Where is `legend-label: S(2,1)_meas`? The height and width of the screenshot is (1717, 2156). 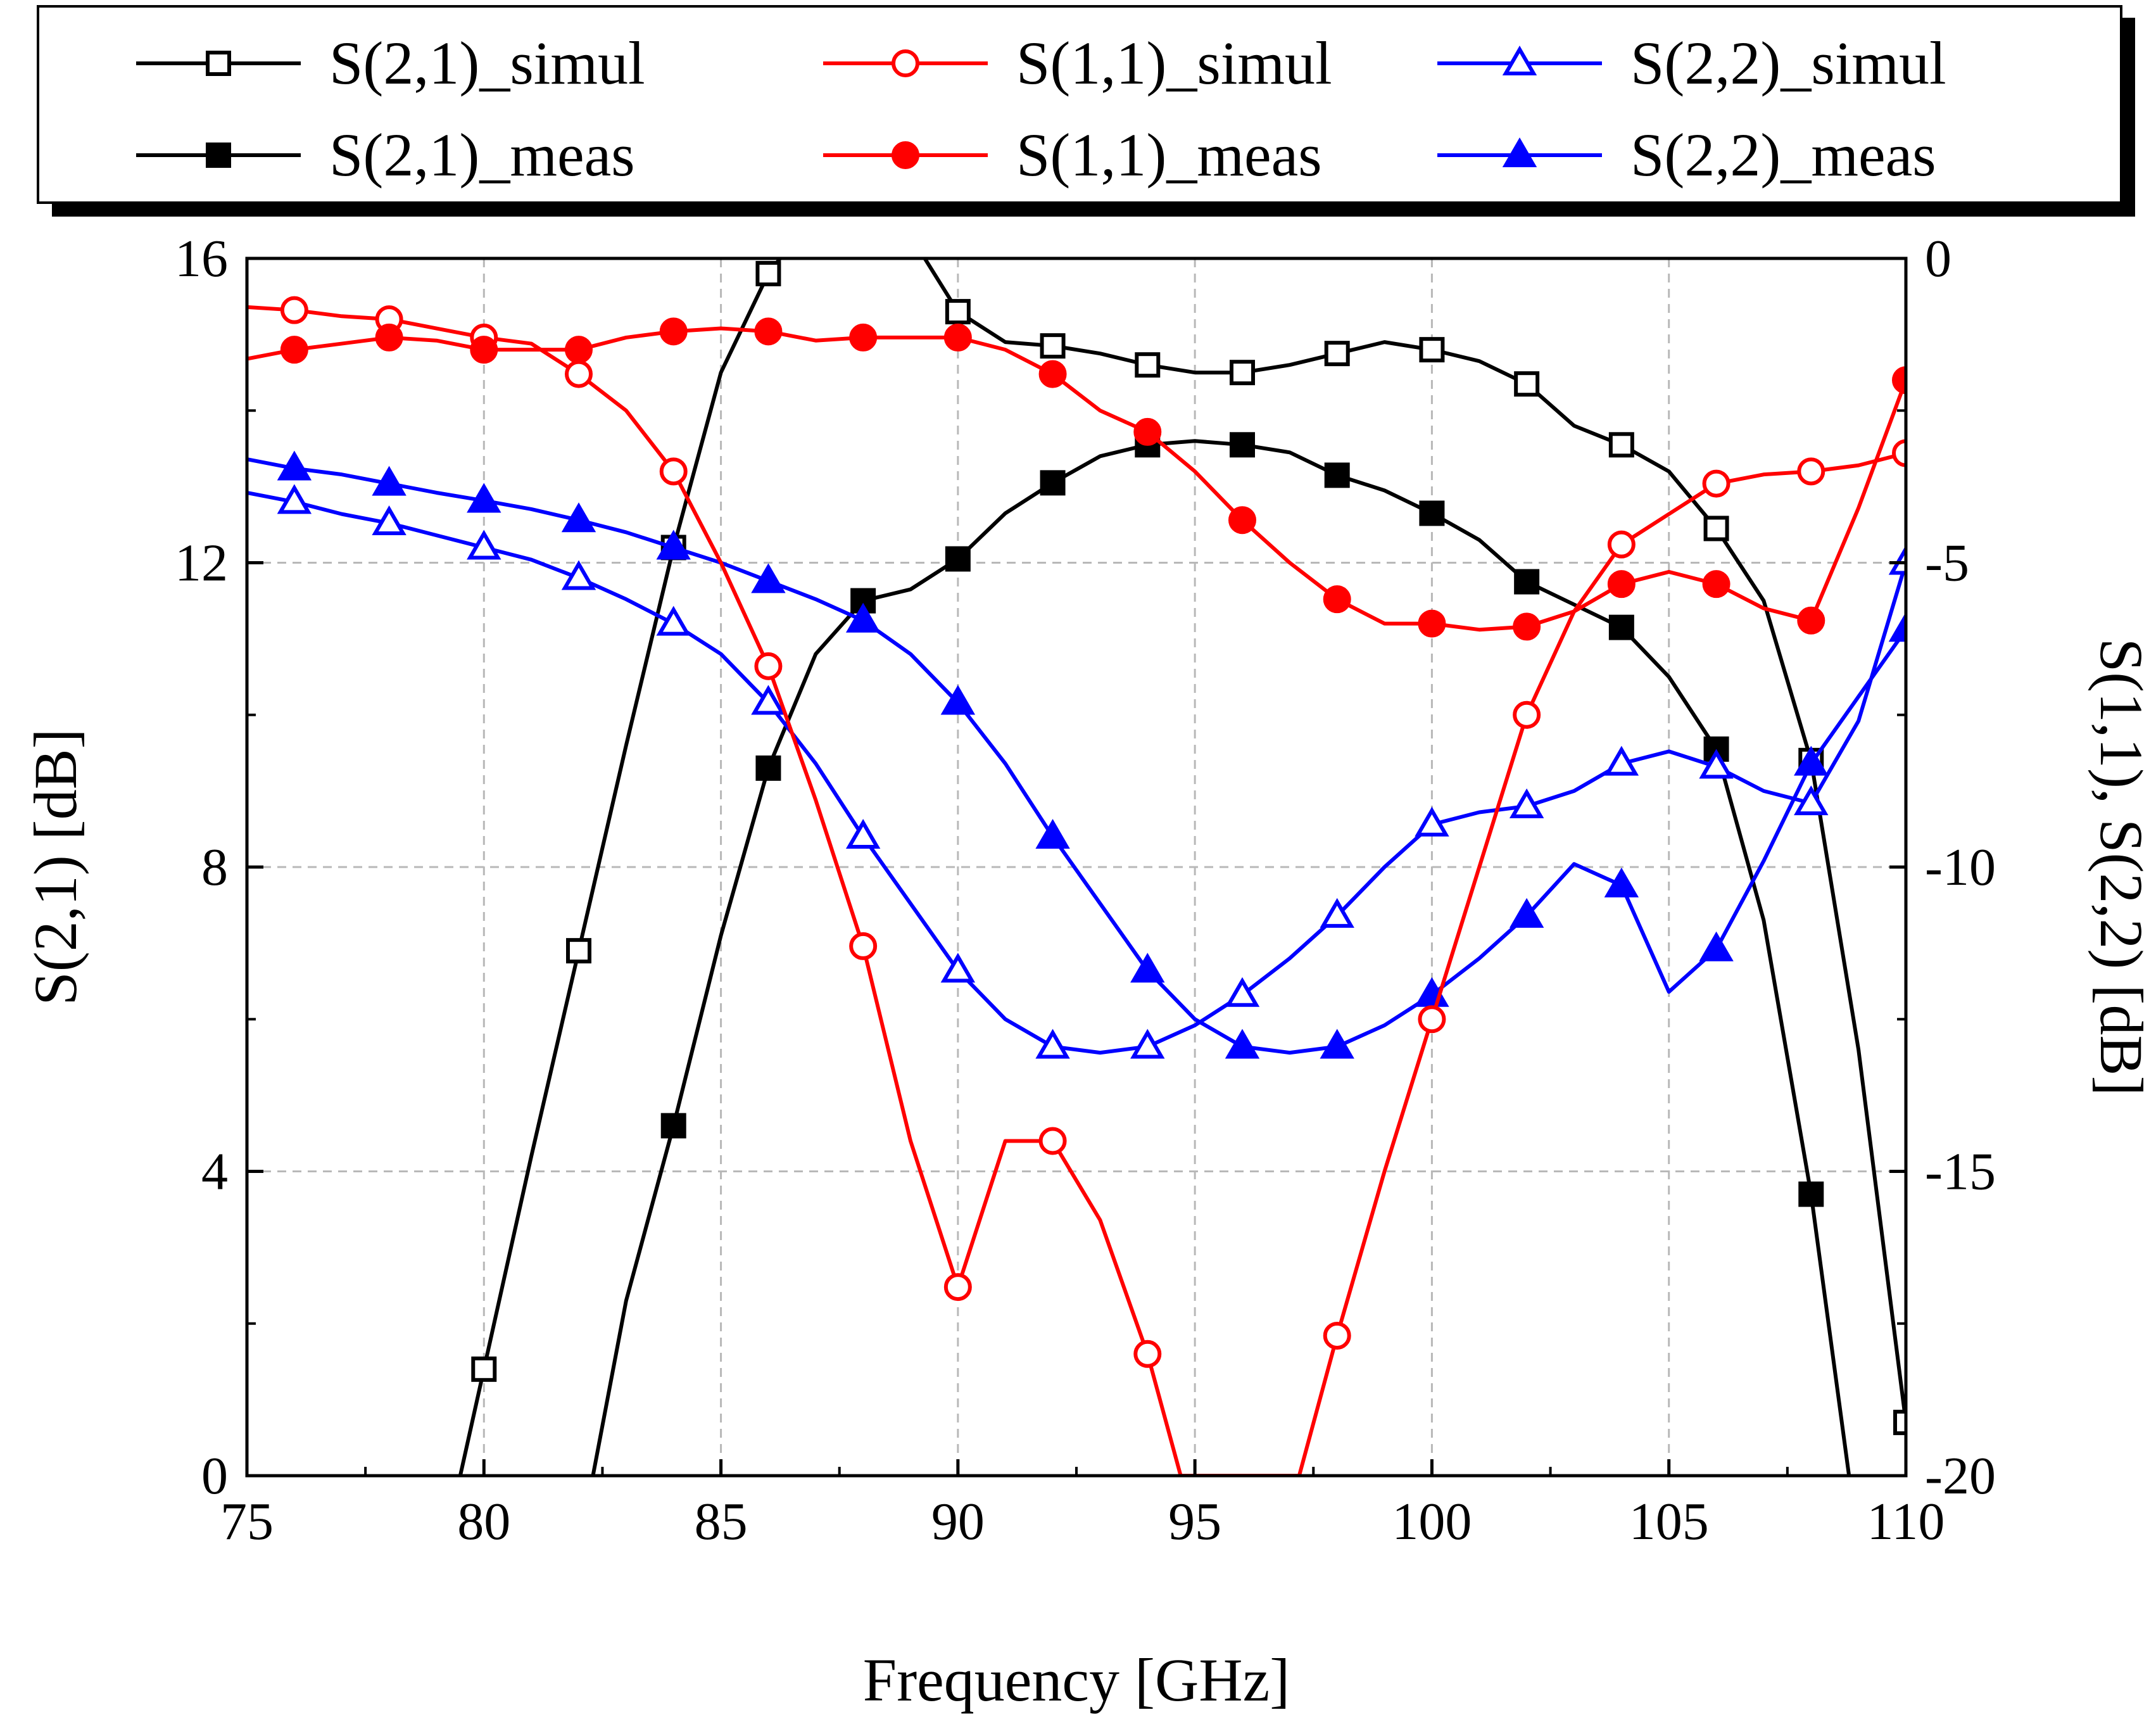
legend-label: S(2,1)_meas is located at coordinates (482, 155).